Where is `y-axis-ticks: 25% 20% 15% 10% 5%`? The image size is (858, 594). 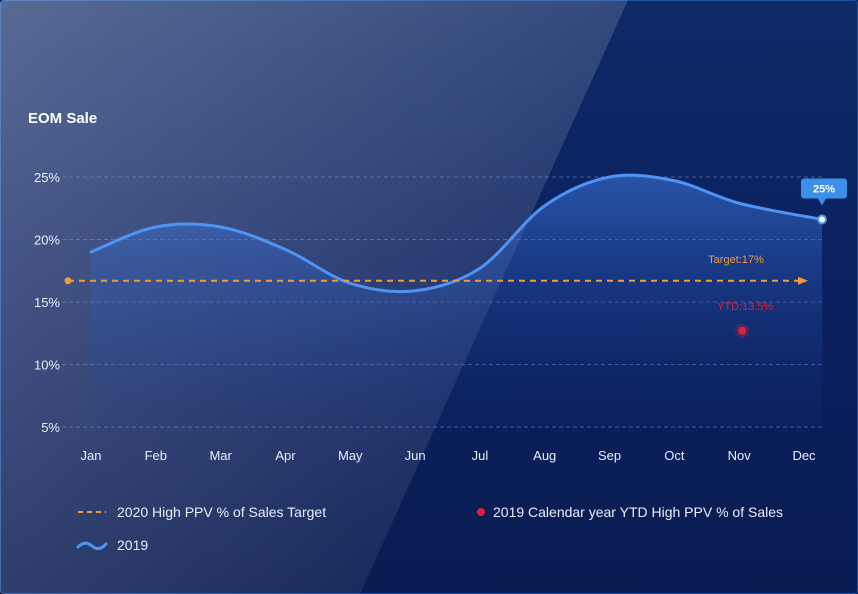
y-axis-ticks: 25% 20% 15% 10% 5% is located at coordinates (47, 302).